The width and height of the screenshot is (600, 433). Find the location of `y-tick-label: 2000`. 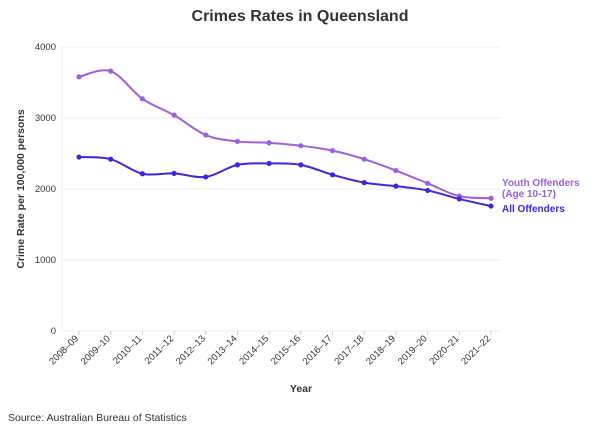

y-tick-label: 2000 is located at coordinates (45, 189).